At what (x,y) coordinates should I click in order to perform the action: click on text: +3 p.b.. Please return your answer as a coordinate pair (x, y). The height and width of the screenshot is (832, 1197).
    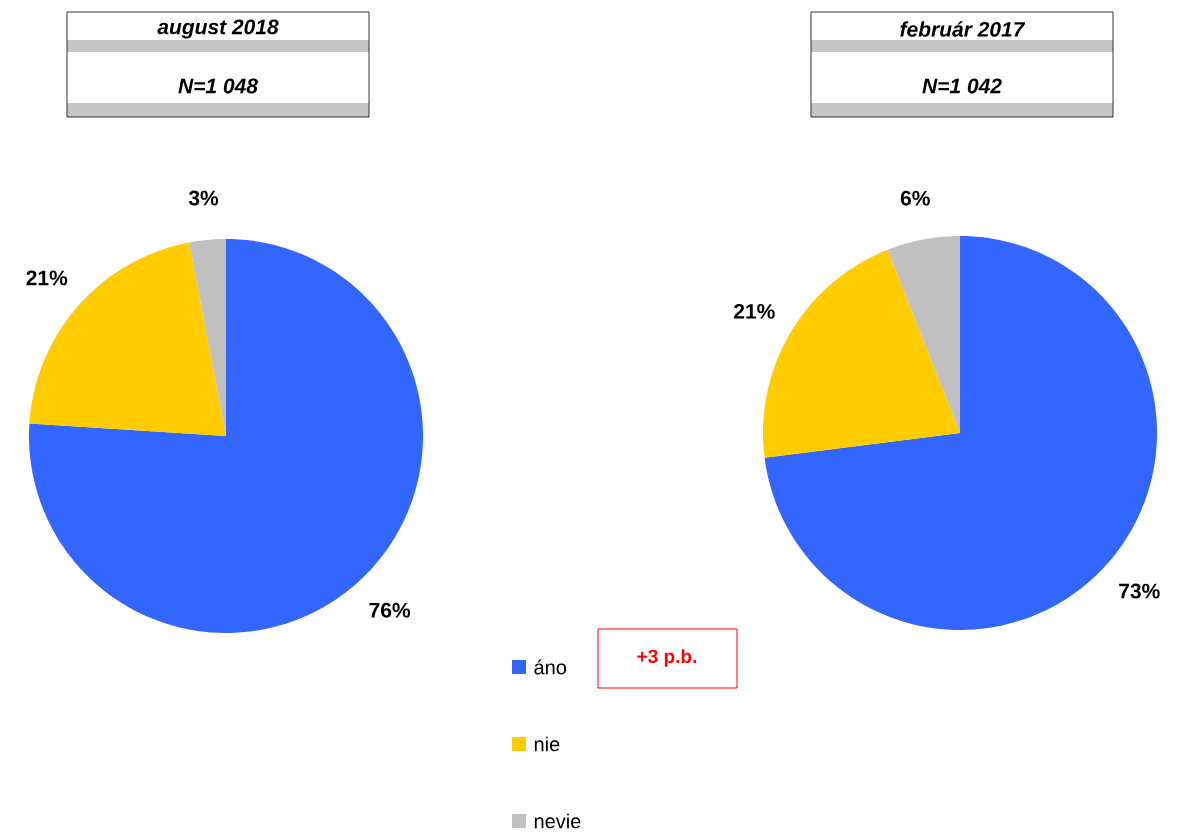
    Looking at the image, I should click on (667, 658).